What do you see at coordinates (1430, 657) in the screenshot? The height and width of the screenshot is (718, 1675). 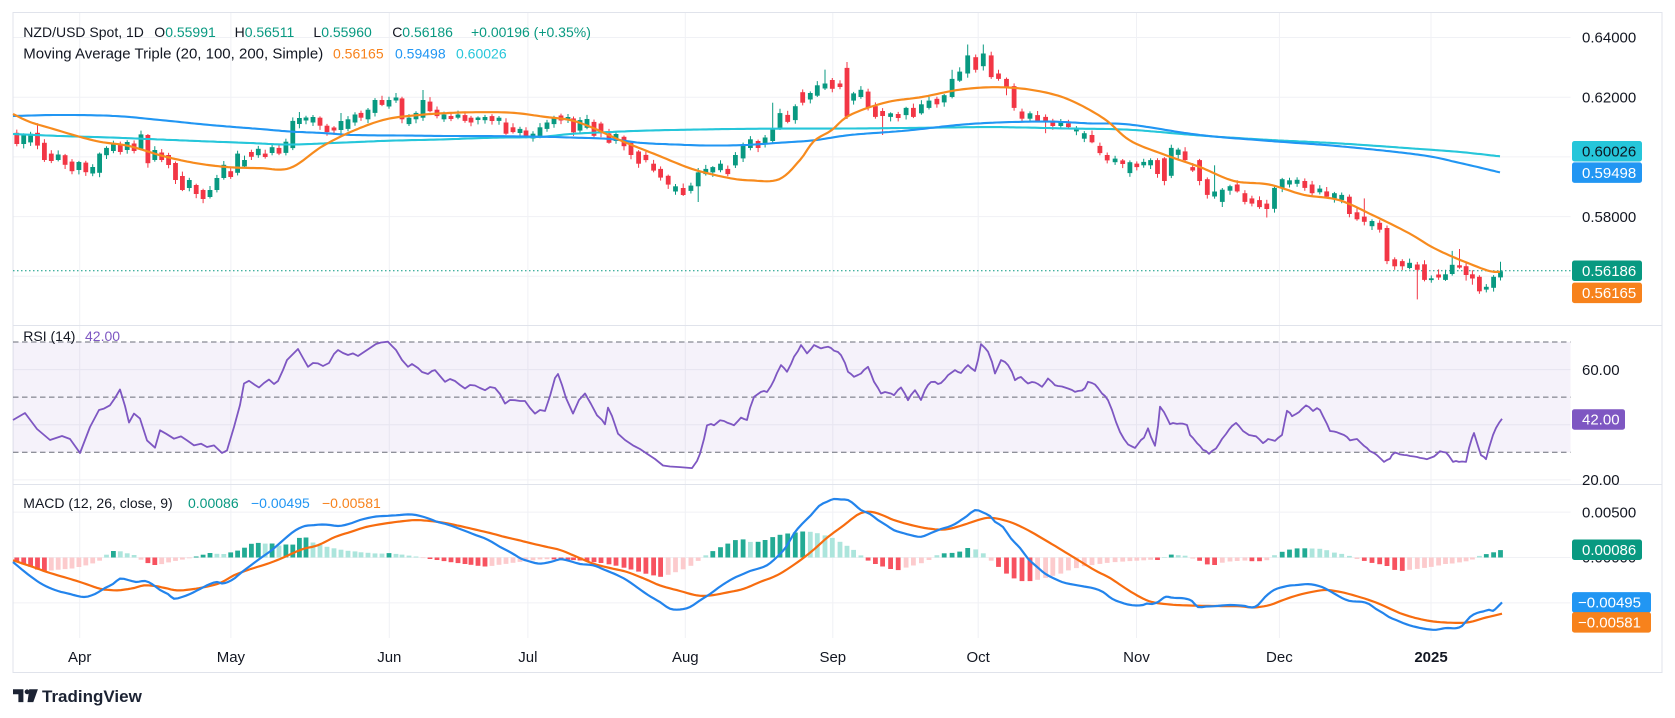 I see `svg-text: 2025` at bounding box center [1430, 657].